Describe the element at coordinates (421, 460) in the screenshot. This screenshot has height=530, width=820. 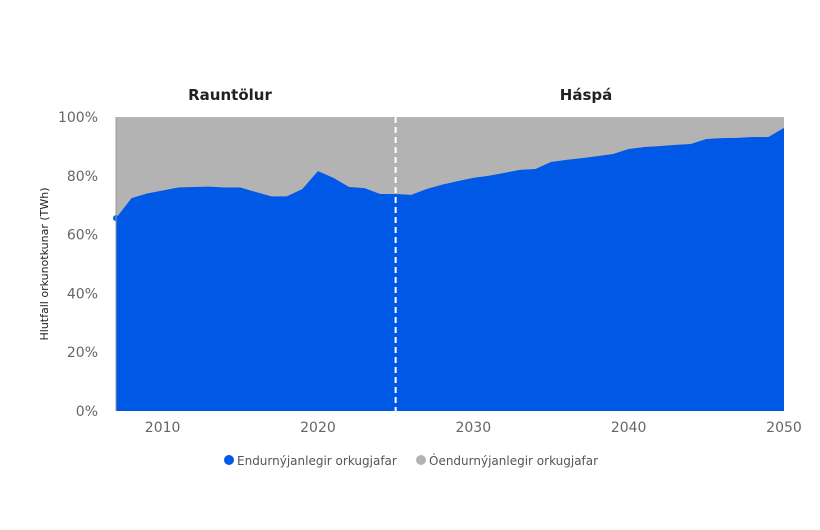
I see `legend-marker-nonrenewable` at that location.